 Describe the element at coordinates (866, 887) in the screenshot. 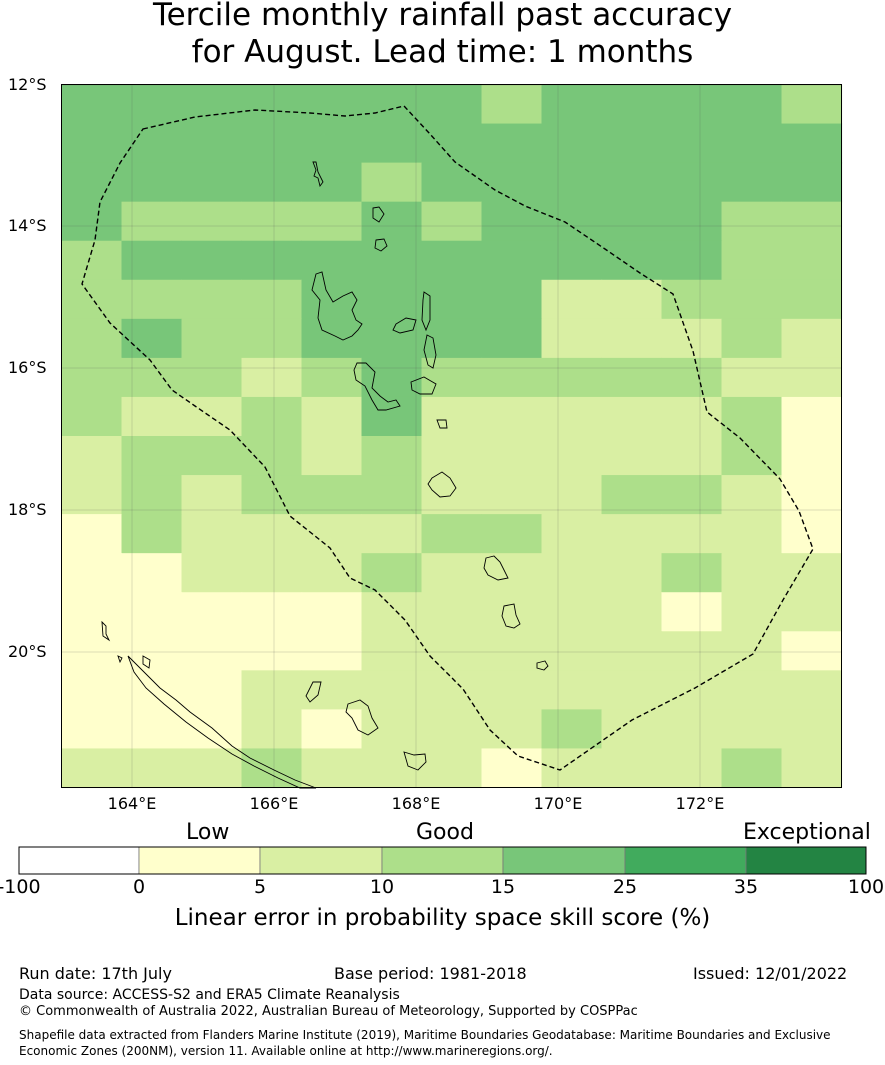

I see `colorbar-tick-100: 100` at that location.